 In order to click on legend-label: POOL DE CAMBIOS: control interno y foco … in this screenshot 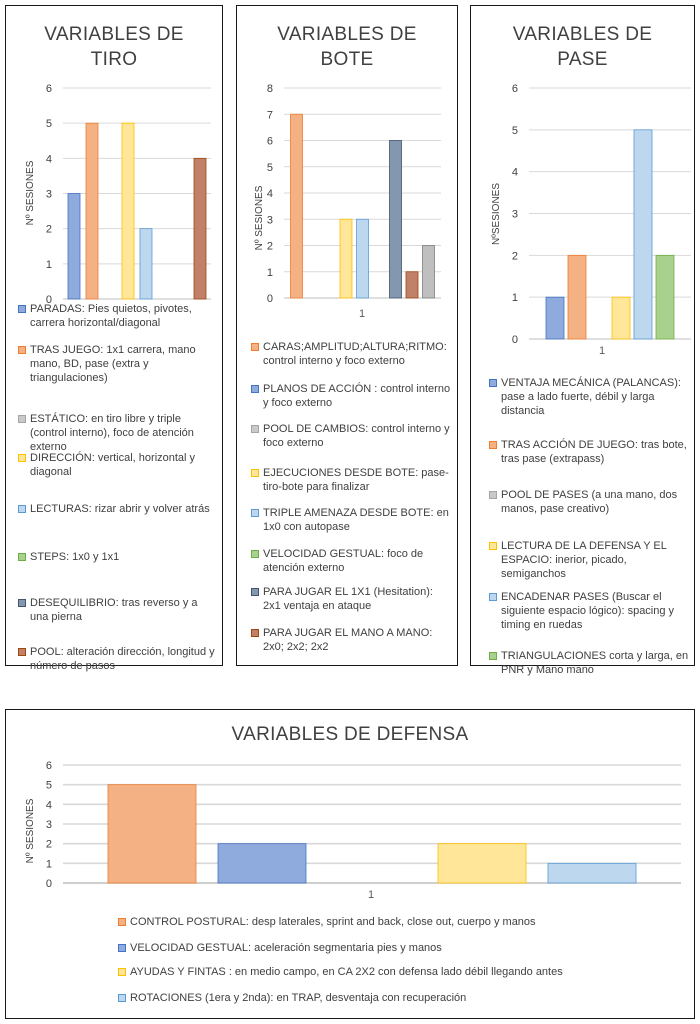, I will do `click(356, 436)`.